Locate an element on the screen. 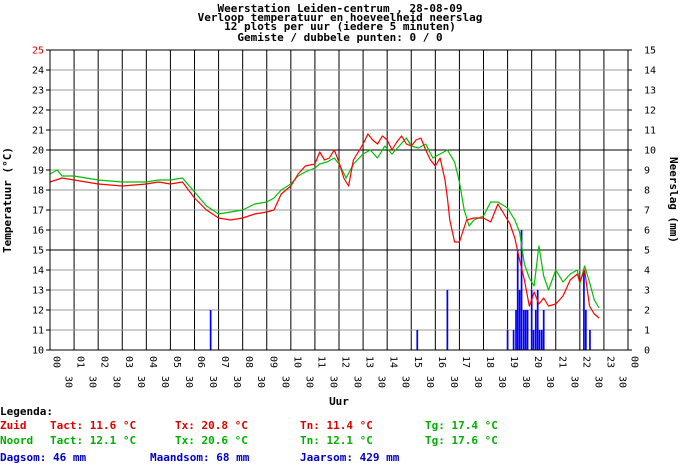  legend-rain-year: Jaarsom: 429 mm is located at coordinates (350, 457).